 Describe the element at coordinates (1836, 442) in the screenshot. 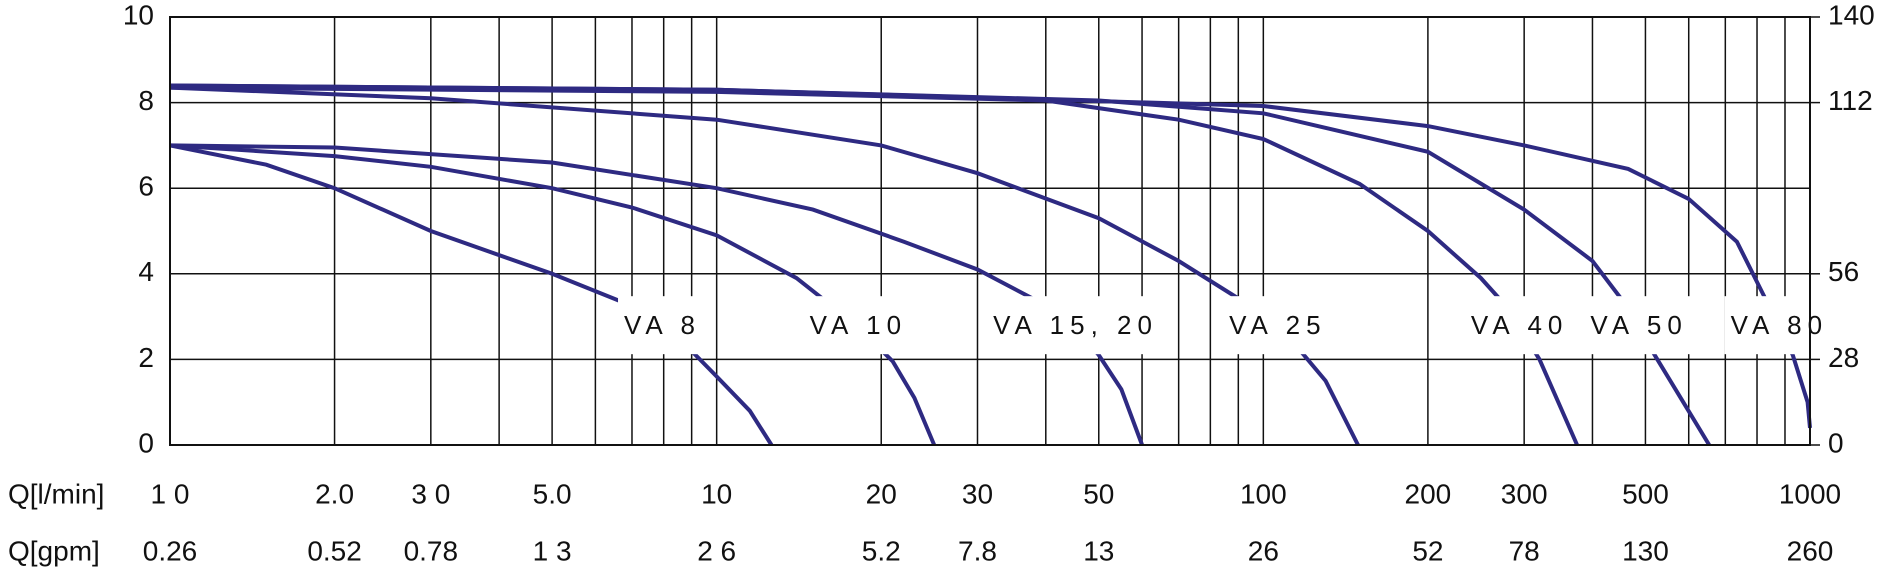

I see `y2-tick-label: 0` at that location.